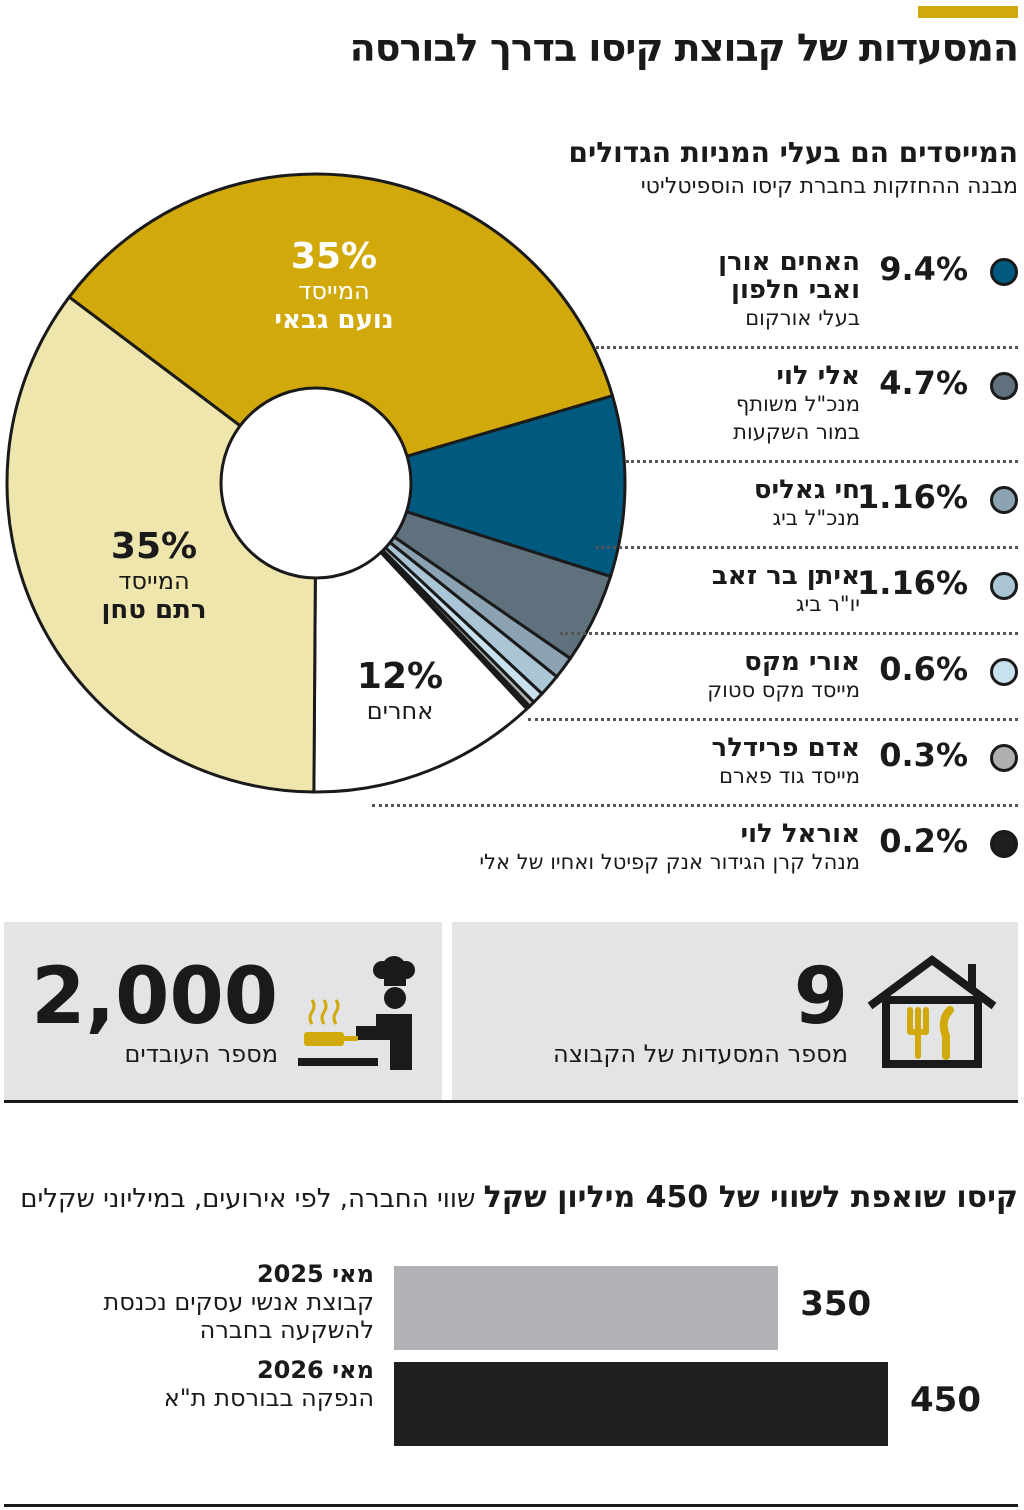 The width and height of the screenshot is (1024, 1510). Describe the element at coordinates (783, 690) in the screenshot. I see `legend-role: מייסד מקס סטוק` at that location.